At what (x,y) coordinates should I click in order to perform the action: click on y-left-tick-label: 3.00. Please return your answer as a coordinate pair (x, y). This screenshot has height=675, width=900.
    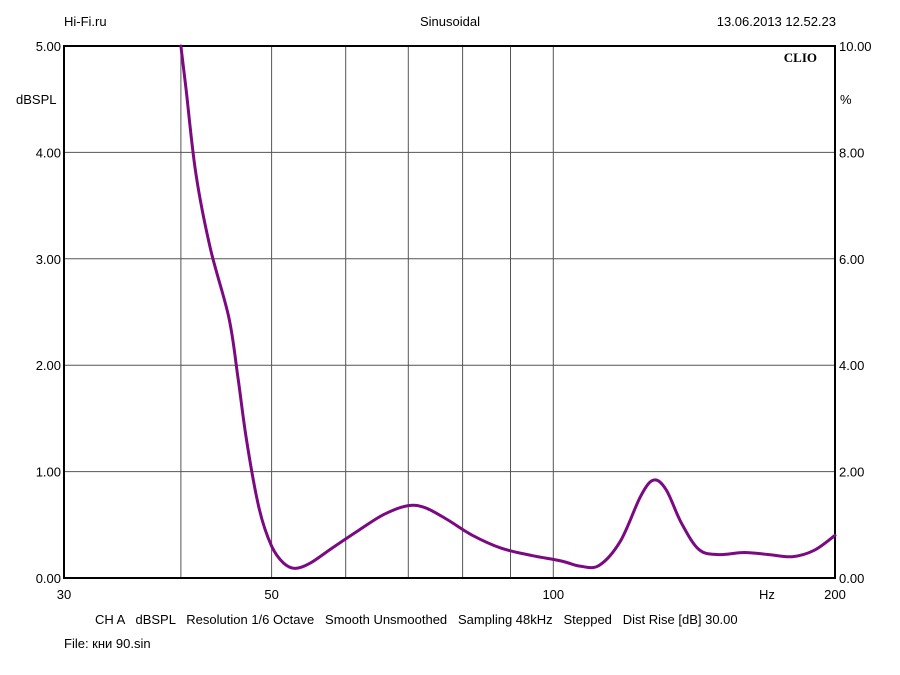
    Looking at the image, I should click on (48, 259).